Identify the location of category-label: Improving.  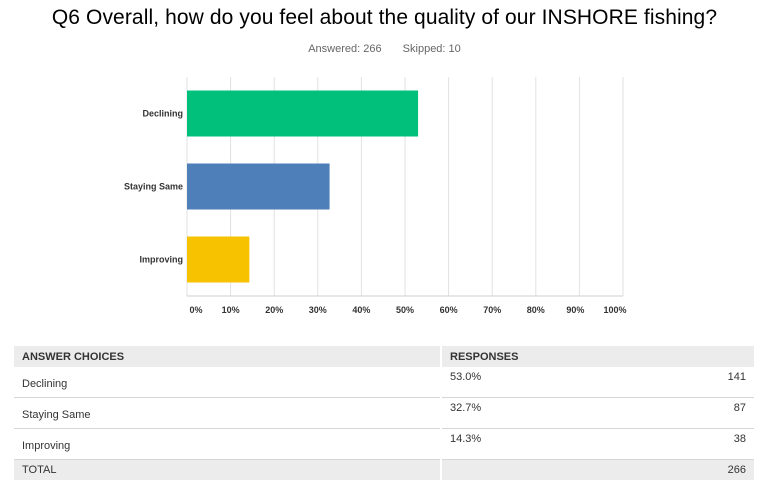
(161, 260).